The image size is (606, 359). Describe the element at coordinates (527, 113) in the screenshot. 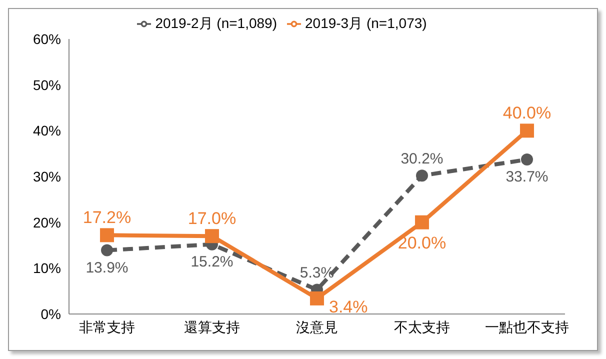

I see `data-label: 40.0%` at that location.